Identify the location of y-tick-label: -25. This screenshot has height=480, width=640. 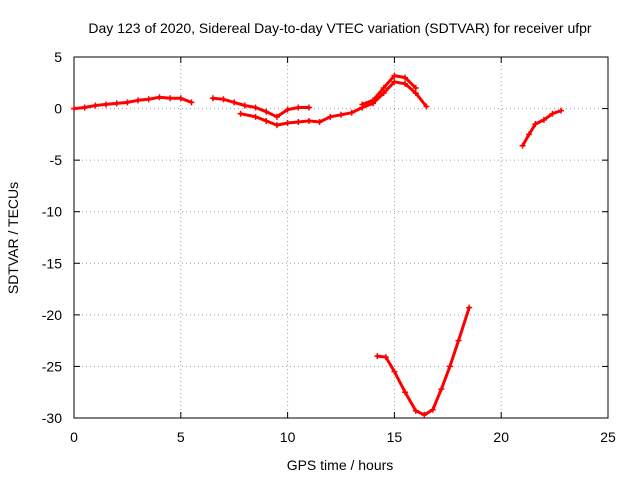
(52, 366).